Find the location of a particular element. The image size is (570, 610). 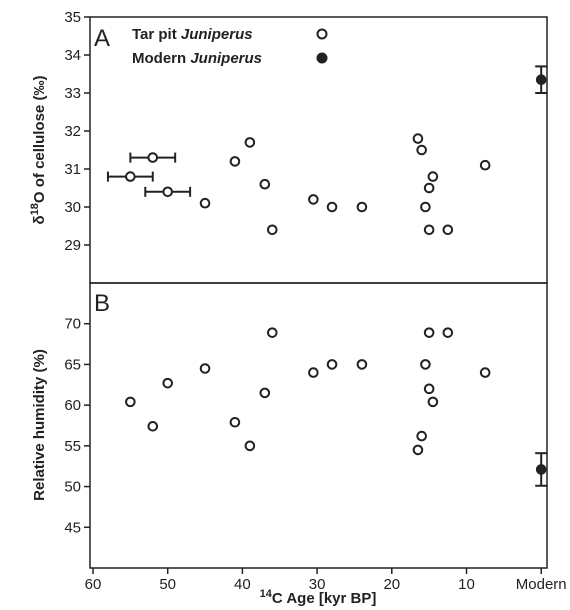

panel-a-modern-point is located at coordinates (541, 79).